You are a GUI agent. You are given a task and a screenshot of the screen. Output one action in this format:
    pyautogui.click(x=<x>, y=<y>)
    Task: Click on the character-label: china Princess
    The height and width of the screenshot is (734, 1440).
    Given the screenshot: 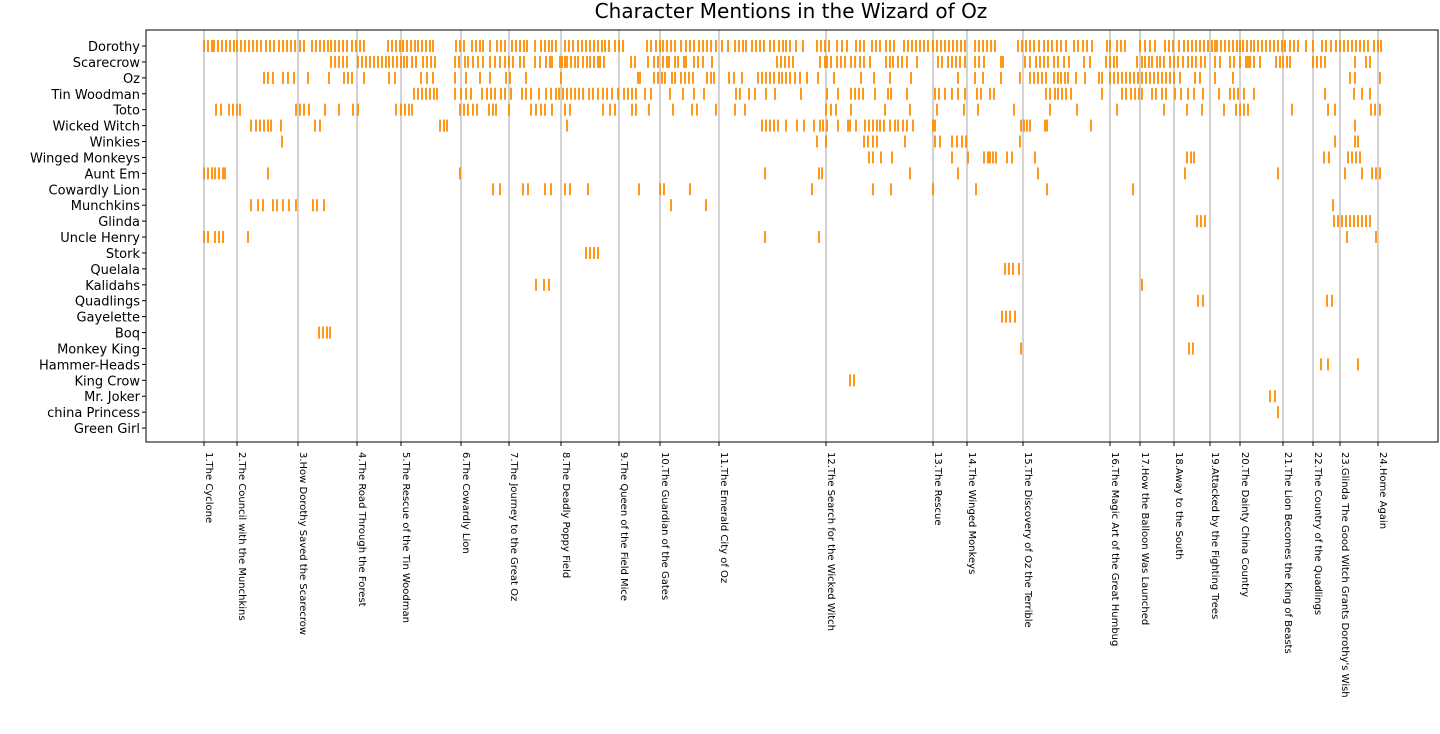 What is the action you would take?
    pyautogui.click(x=93, y=413)
    